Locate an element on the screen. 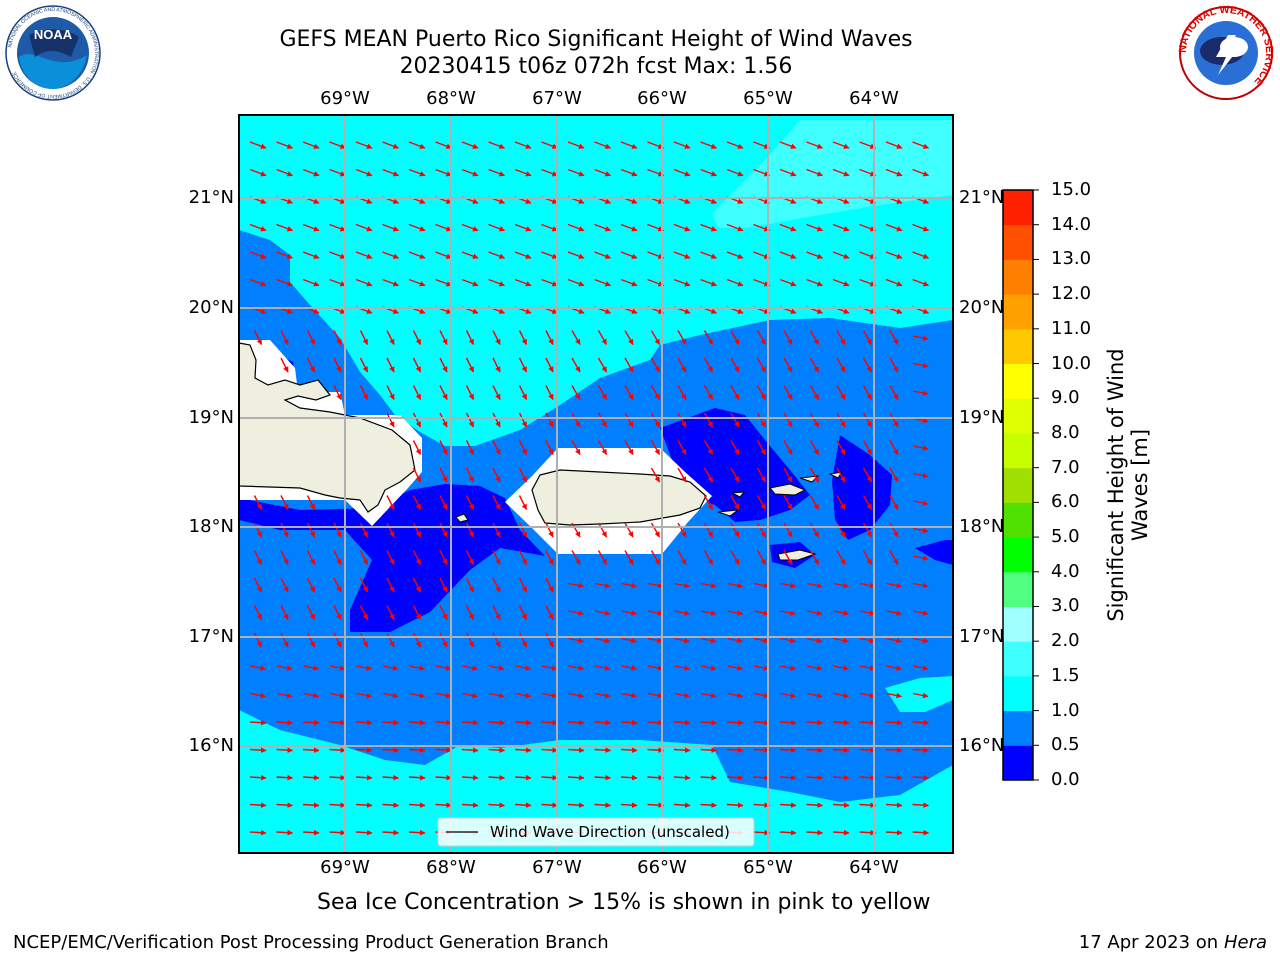 The height and width of the screenshot is (960, 1280). lat-tick-right: 20°N is located at coordinates (982, 307).